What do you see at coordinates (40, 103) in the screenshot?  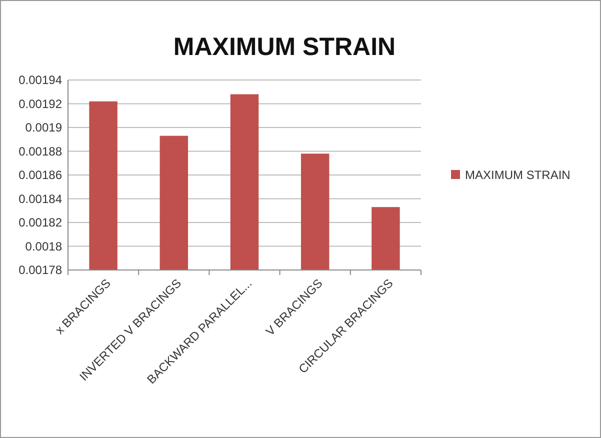 I see `y-tick-label: 0.00192` at bounding box center [40, 103].